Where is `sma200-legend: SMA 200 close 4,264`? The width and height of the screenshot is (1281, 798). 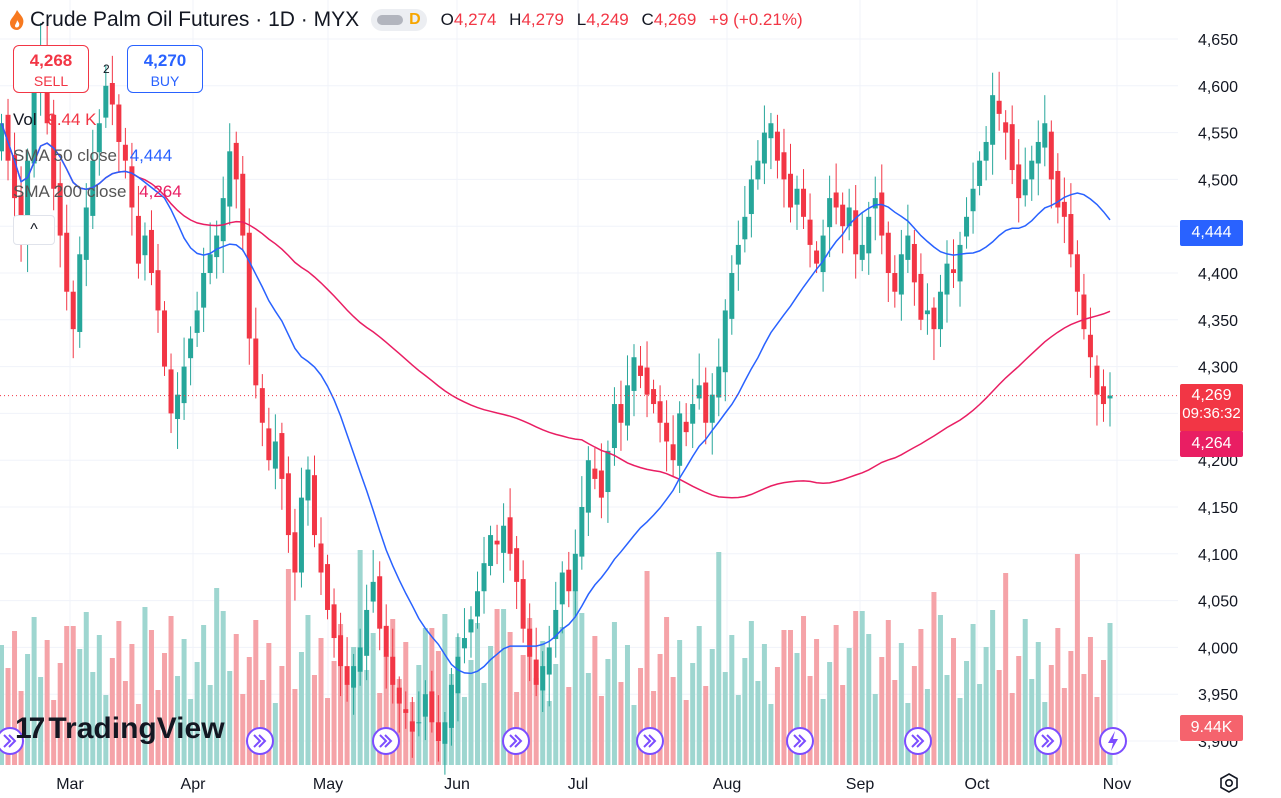 sma200-legend: SMA 200 close 4,264 is located at coordinates (97, 192).